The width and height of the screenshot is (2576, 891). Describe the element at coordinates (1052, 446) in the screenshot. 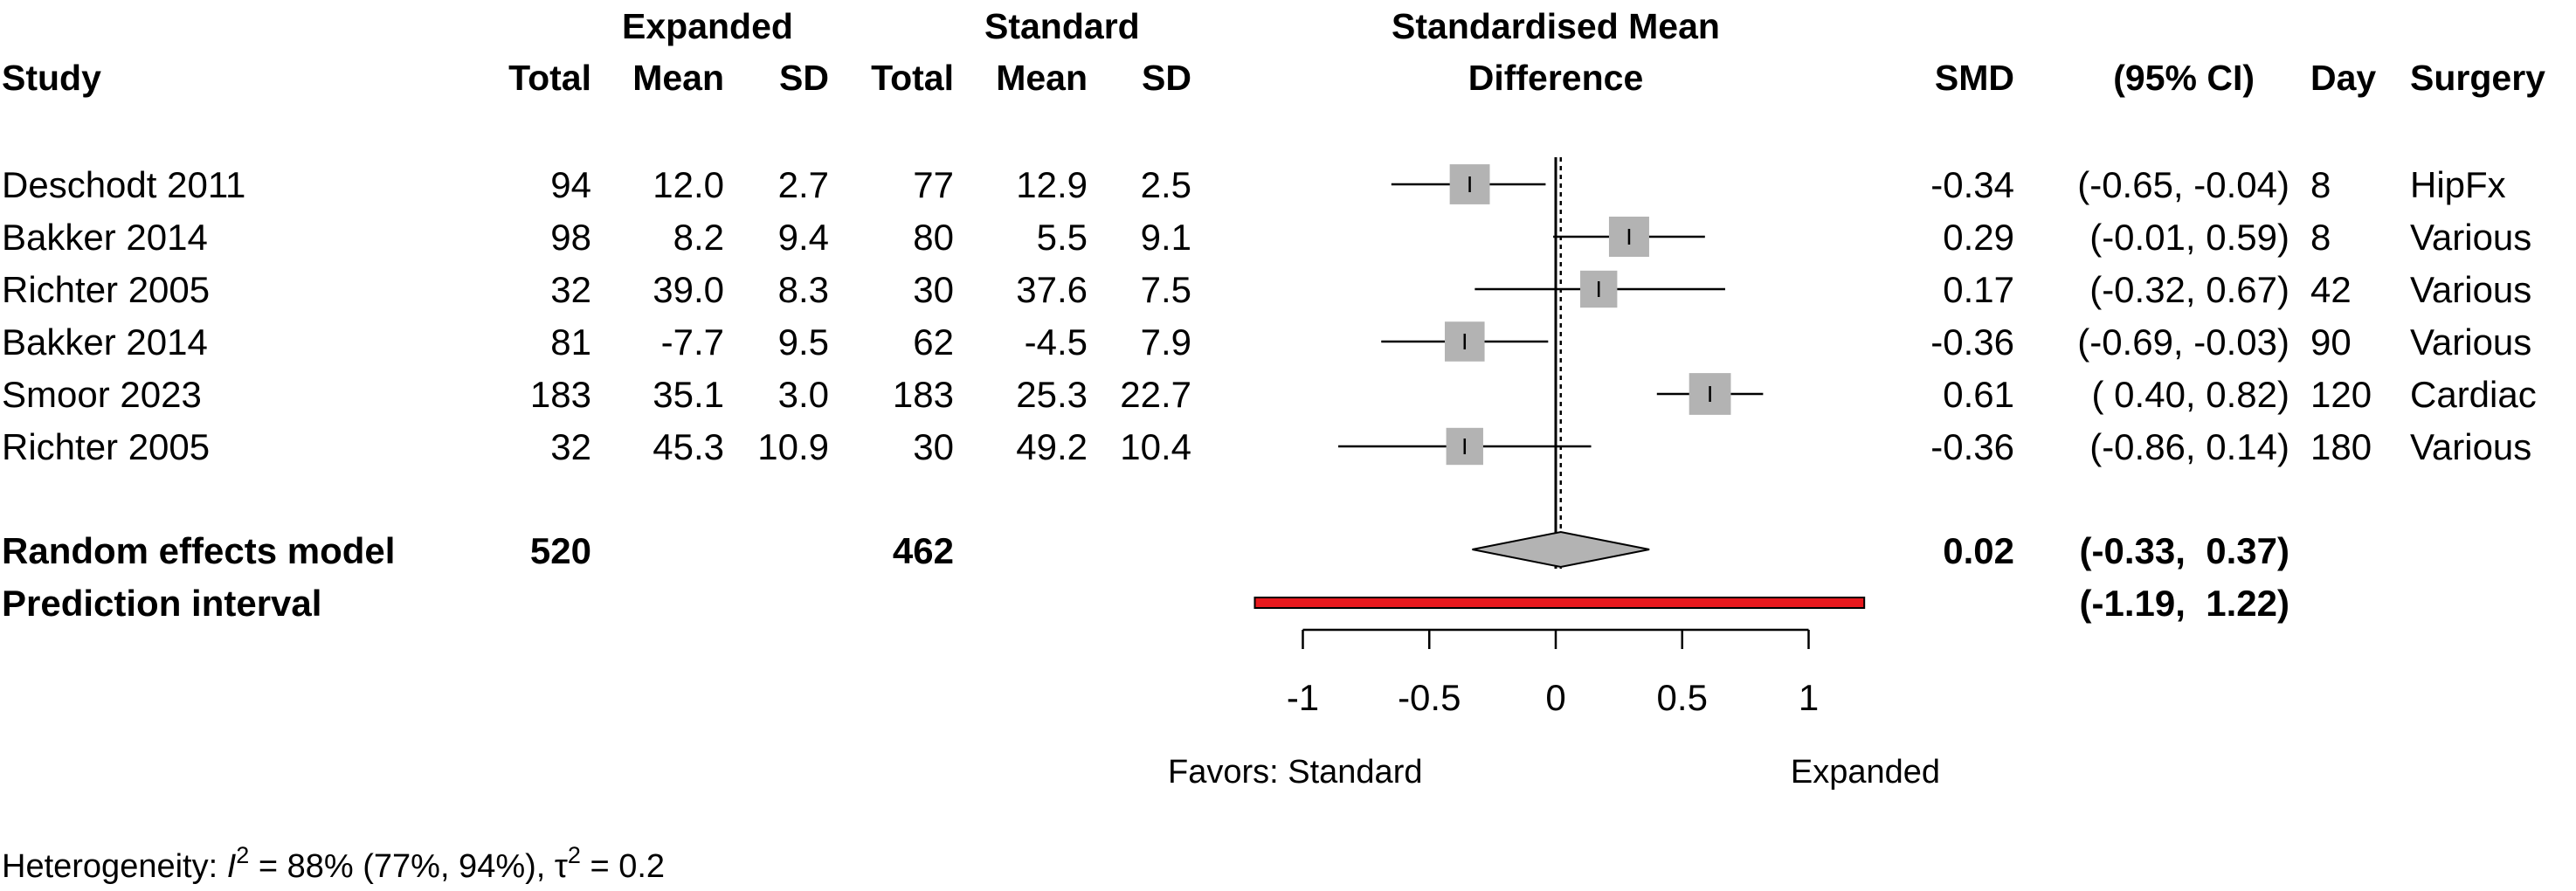

I see `std-mean: 49.2` at that location.